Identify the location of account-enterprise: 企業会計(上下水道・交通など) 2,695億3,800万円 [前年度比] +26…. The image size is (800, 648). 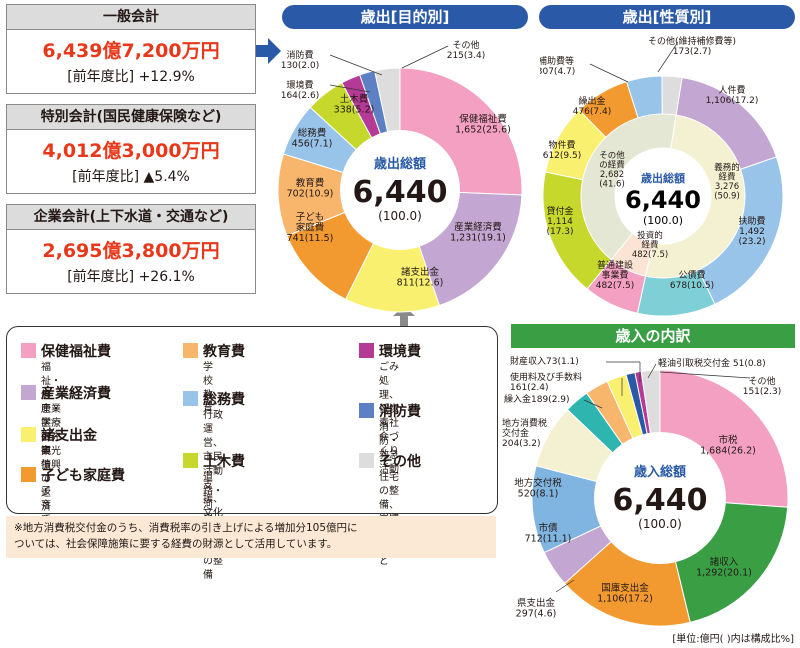
(131, 249).